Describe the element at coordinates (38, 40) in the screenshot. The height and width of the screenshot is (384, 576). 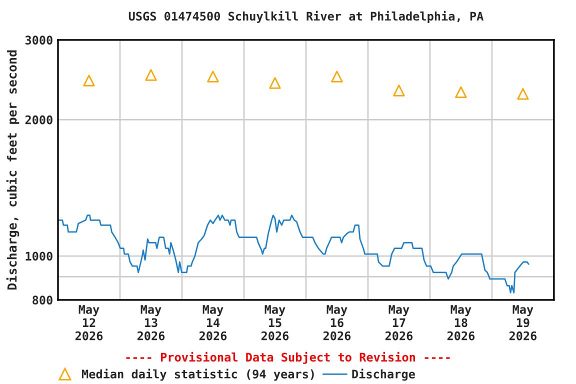
I see `y-tick-label: 3000` at that location.